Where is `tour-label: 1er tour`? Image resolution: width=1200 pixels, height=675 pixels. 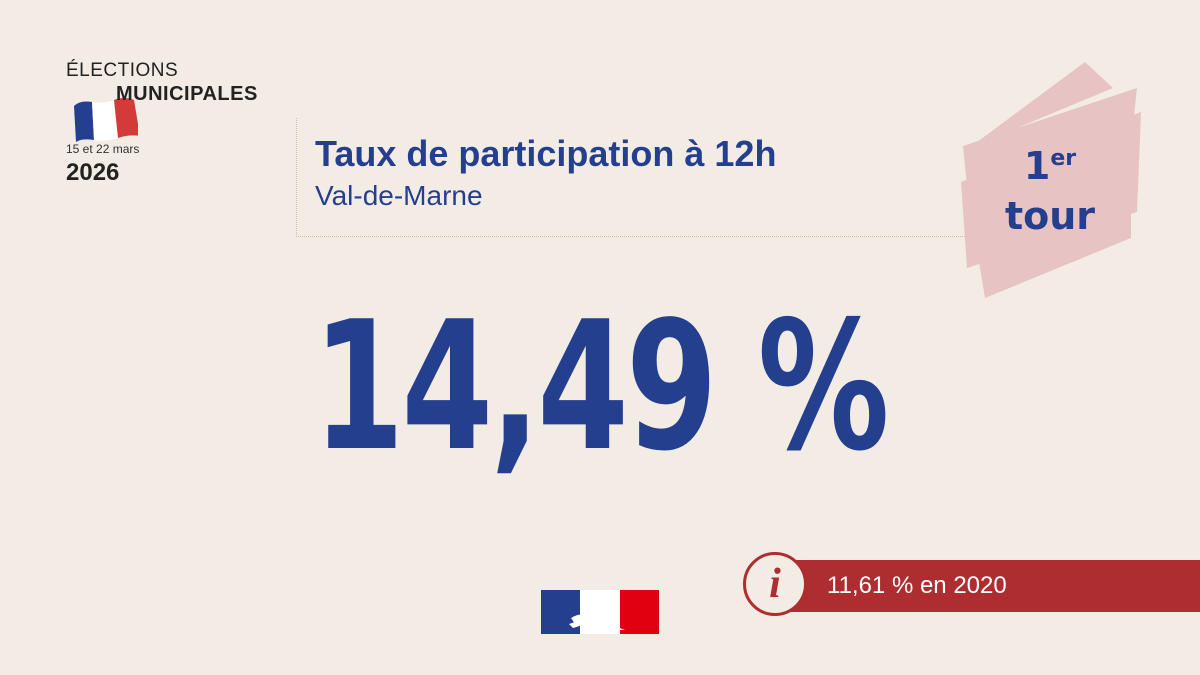
tour-label: 1er tour is located at coordinates (1050, 187).